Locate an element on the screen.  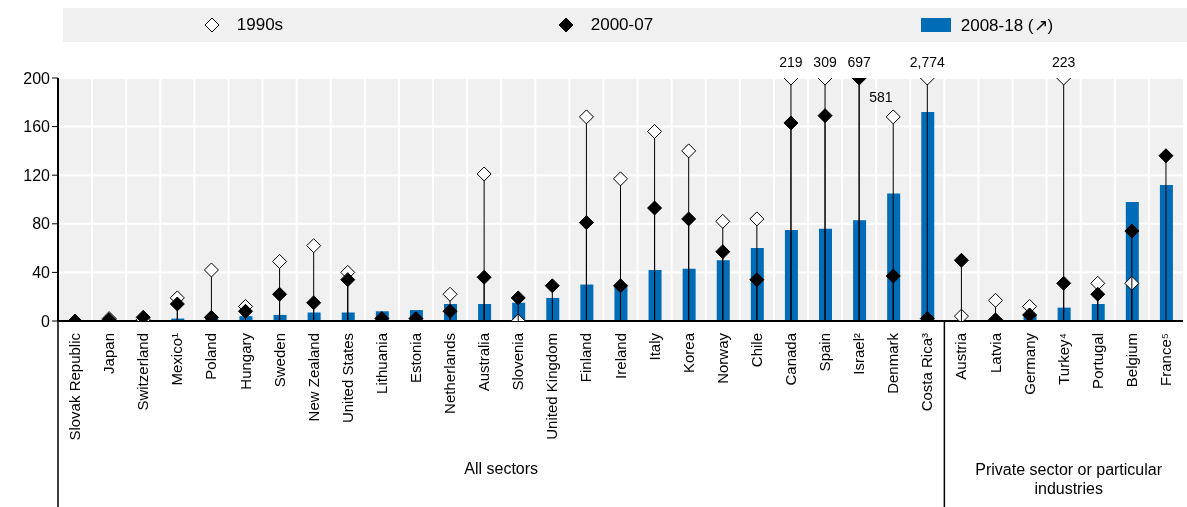
text: Private sector or particular industries is located at coordinates (1069, 479).